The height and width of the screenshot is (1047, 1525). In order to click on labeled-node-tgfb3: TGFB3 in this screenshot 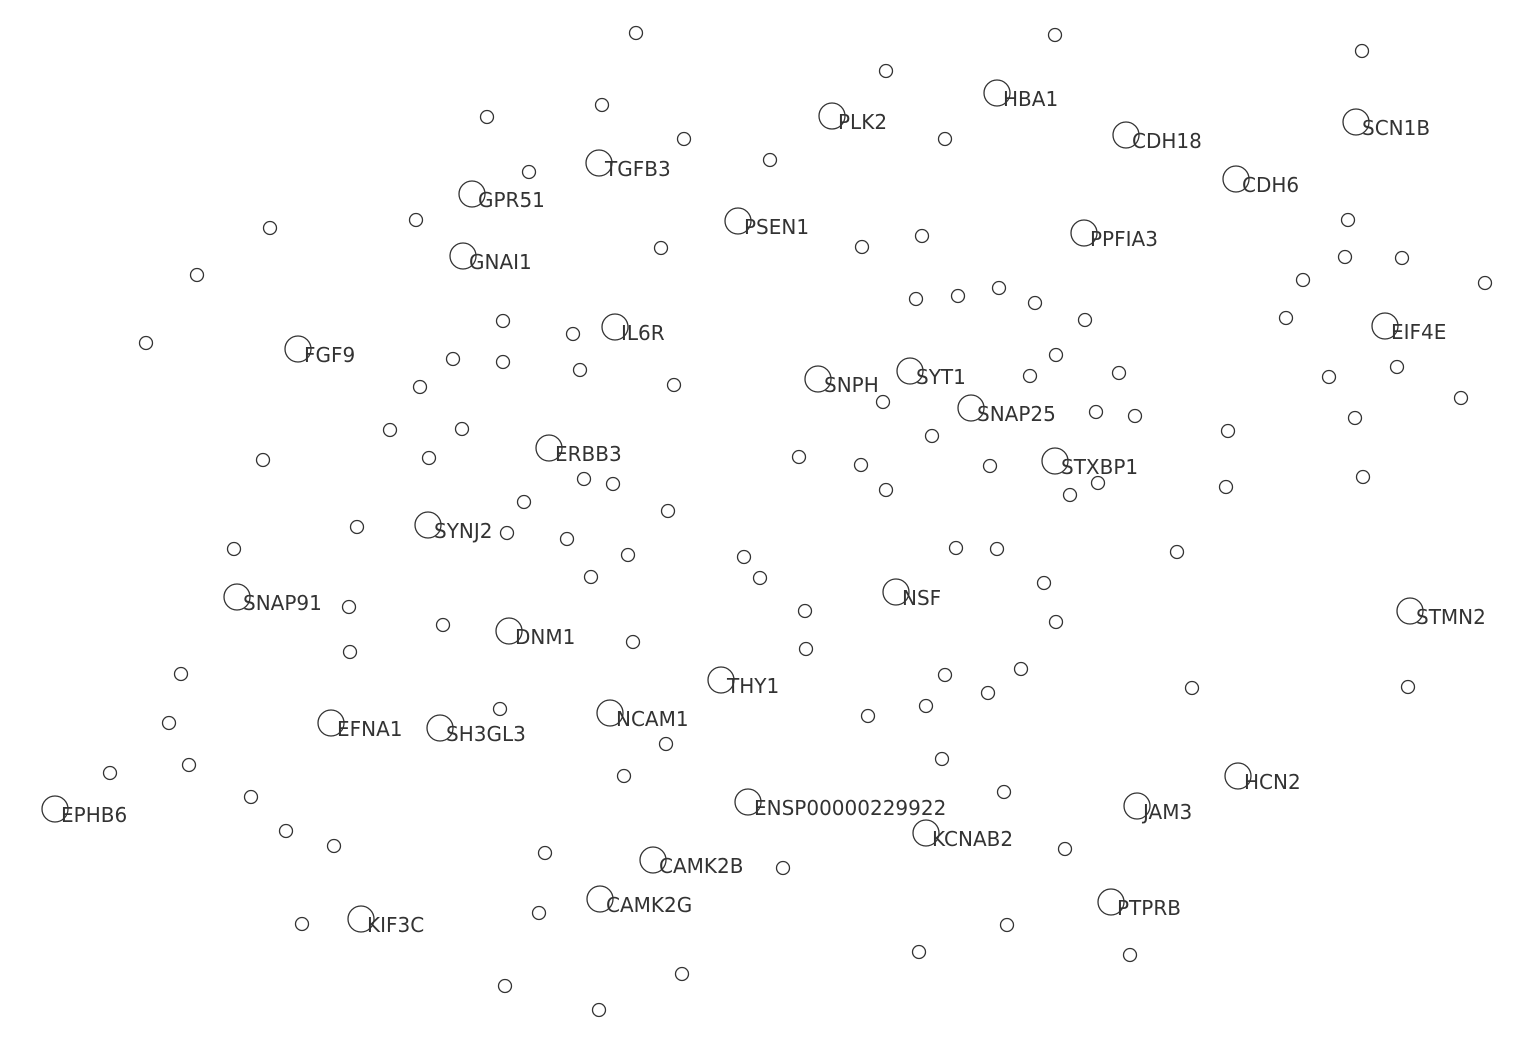, I will do `click(628, 165)`.